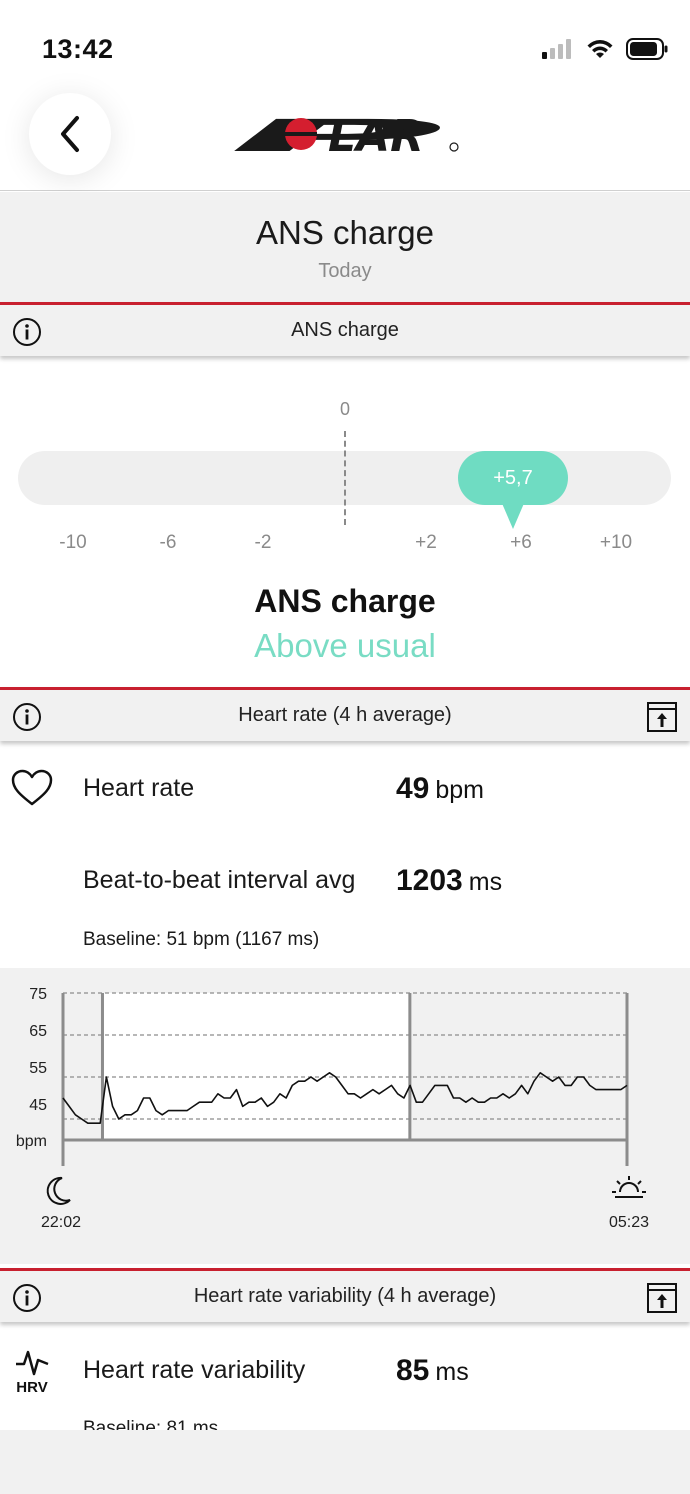 This screenshot has width=690, height=1494. I want to click on polar-logo: P LAR, so click(343, 135).